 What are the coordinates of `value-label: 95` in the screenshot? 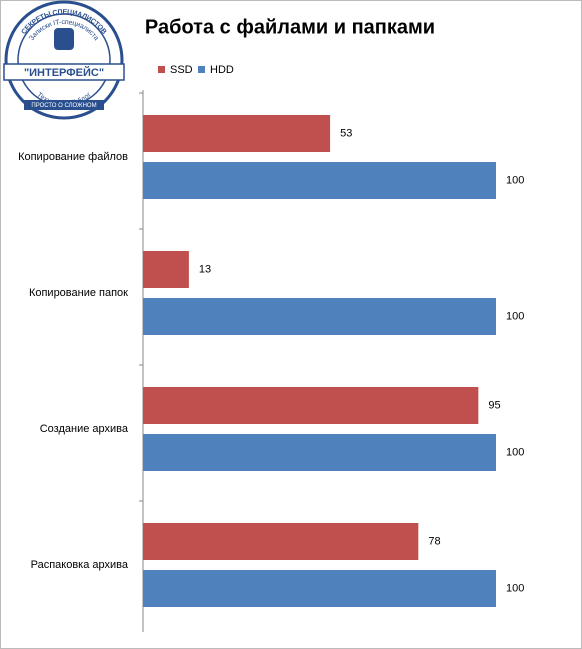 It's located at (494, 405).